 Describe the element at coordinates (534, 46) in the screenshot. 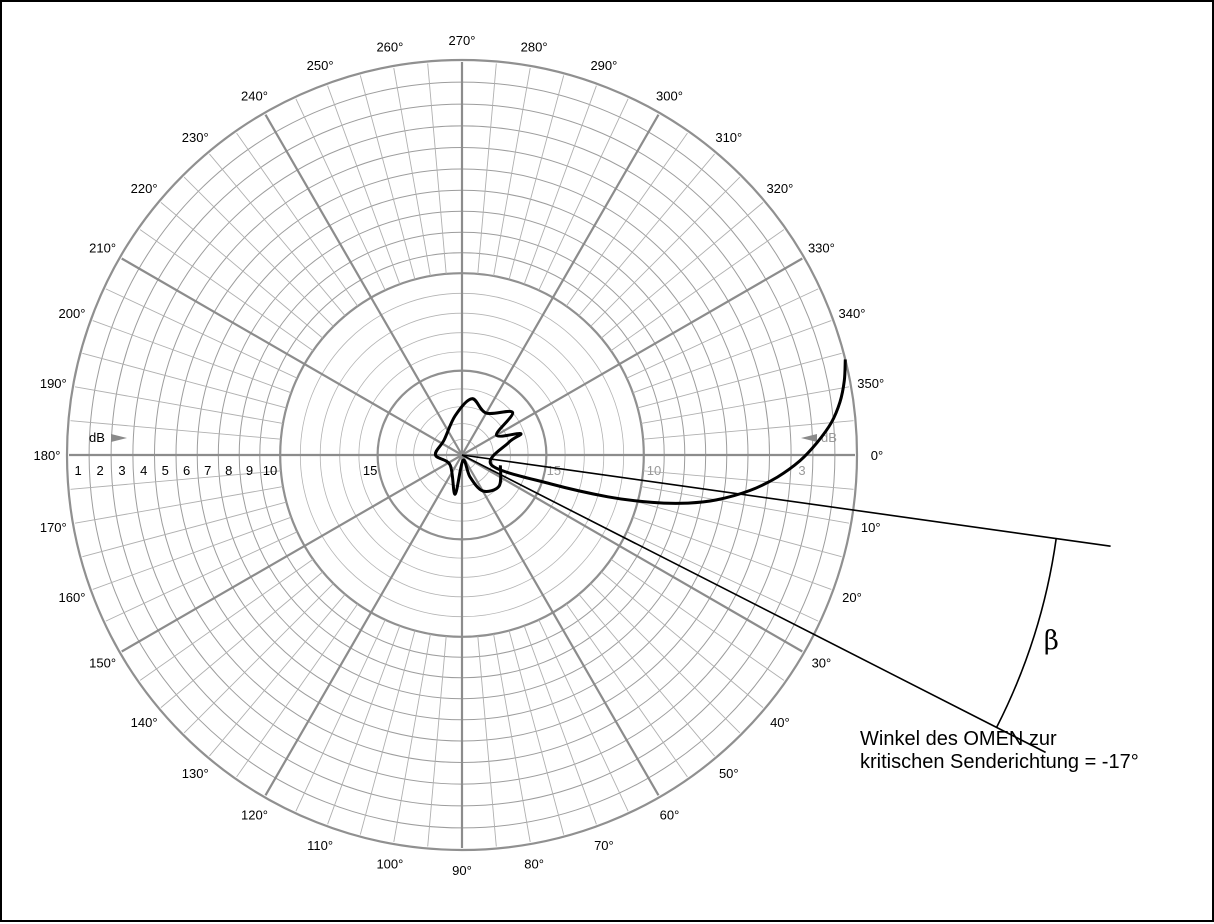

I see `angle-tick-label: 280°` at that location.